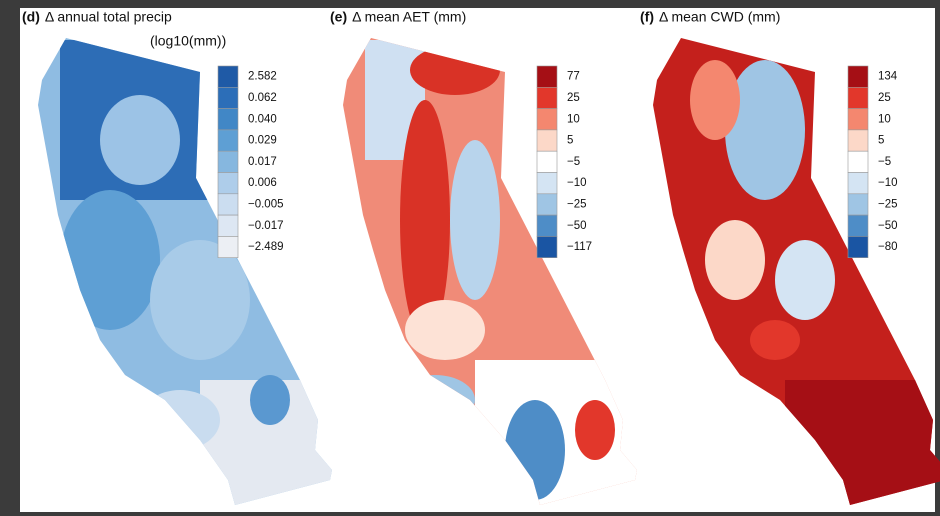  Describe the element at coordinates (262, 77) in the screenshot. I see `legend-label: 2.582` at that location.